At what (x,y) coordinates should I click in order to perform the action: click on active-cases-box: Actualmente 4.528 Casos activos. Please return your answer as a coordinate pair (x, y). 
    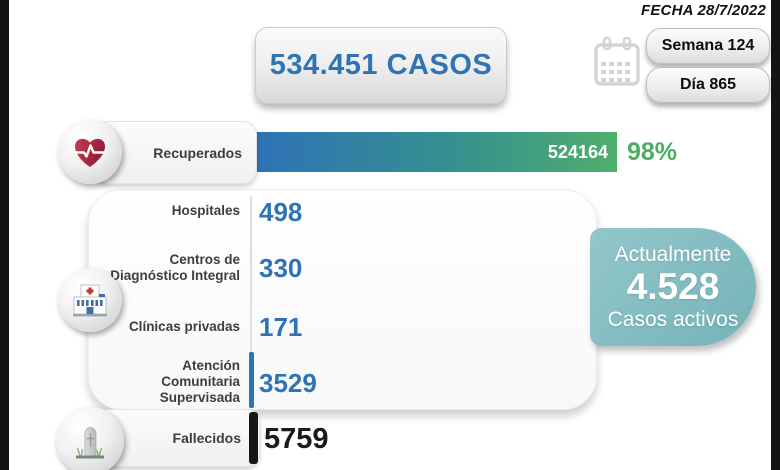
    Looking at the image, I should click on (673, 287).